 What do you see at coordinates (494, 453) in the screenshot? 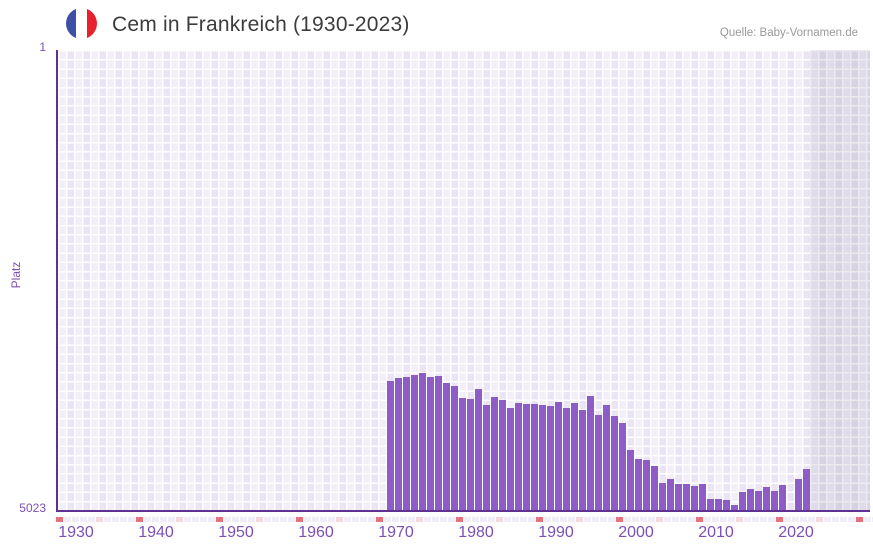
I see `bar-1984` at bounding box center [494, 453].